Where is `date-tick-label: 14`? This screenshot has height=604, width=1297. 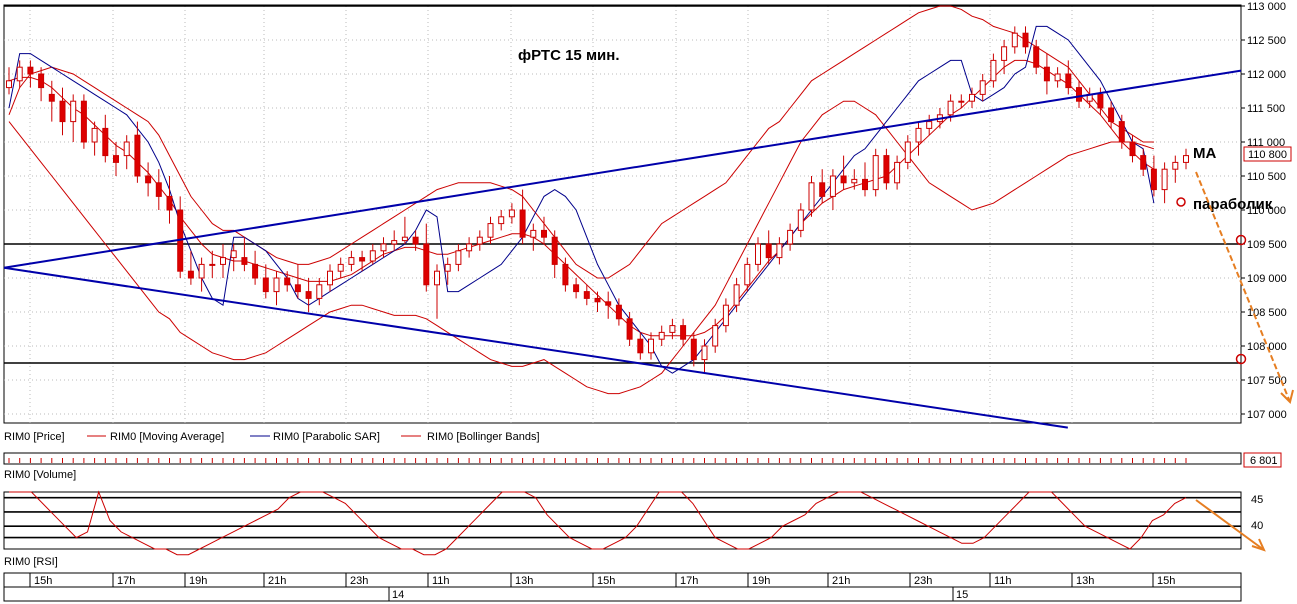
date-tick-label: 14 is located at coordinates (398, 595).